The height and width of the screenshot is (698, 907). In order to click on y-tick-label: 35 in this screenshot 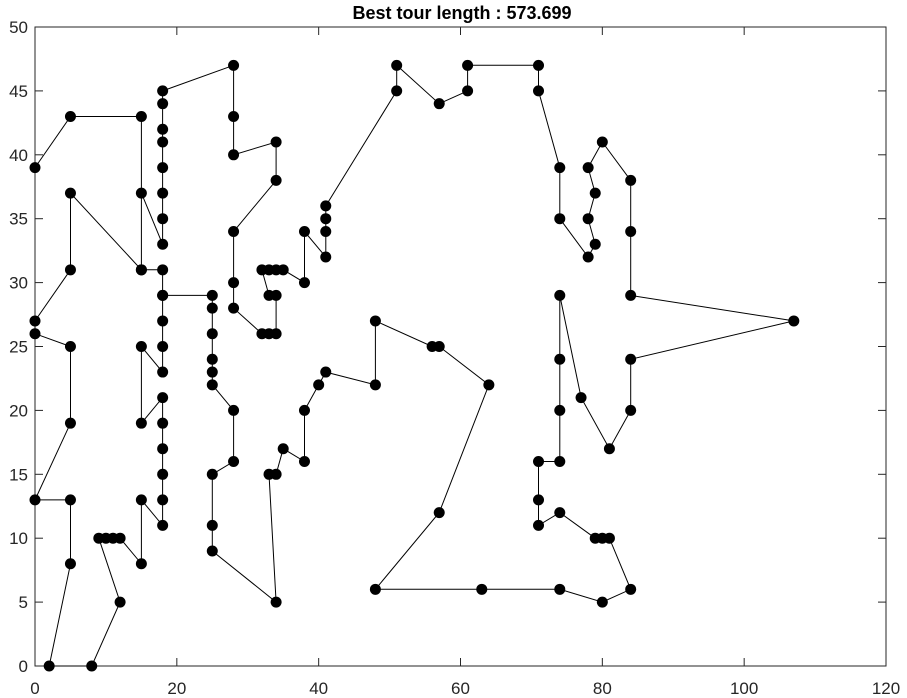, I will do `click(18, 219)`.